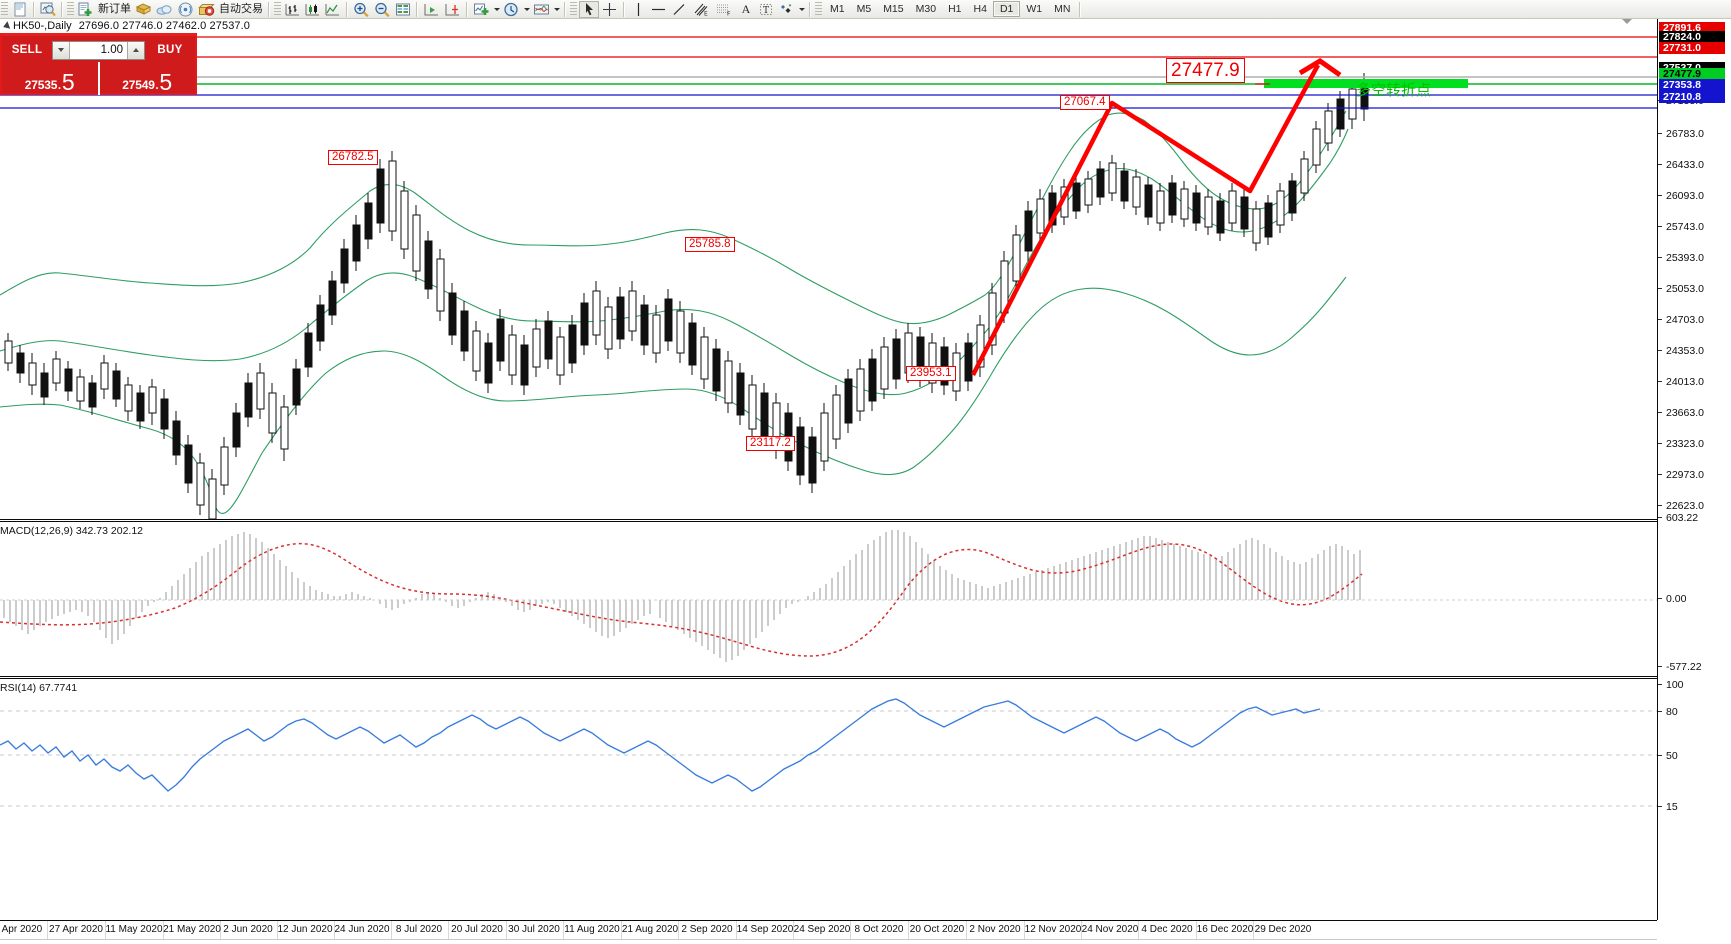  Describe the element at coordinates (1034, 9) in the screenshot. I see `timeframe-w1: W1` at that location.